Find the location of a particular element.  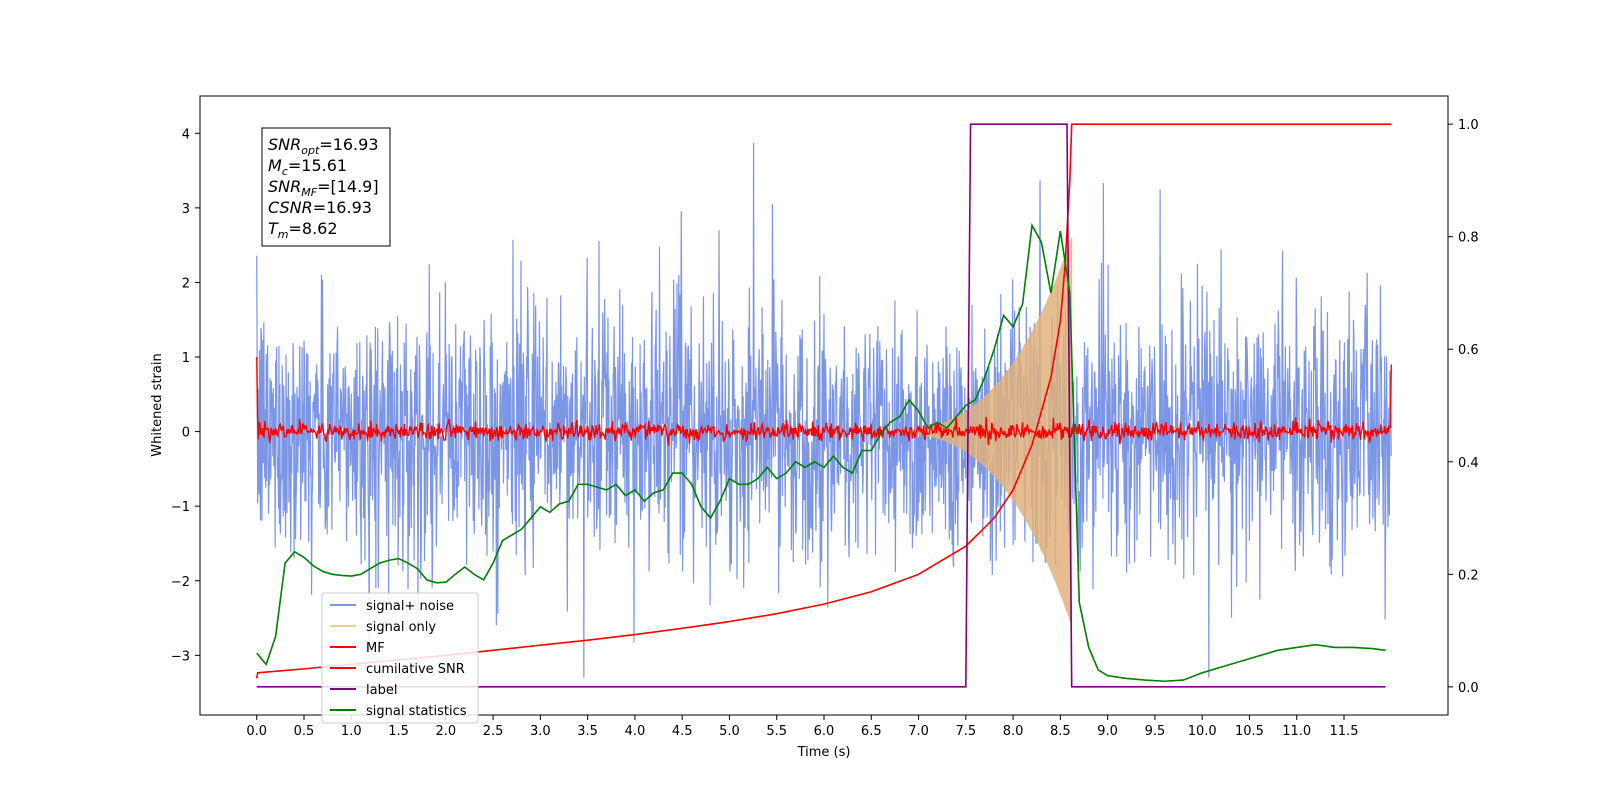

x-tick-label: 3.5 is located at coordinates (587, 731).